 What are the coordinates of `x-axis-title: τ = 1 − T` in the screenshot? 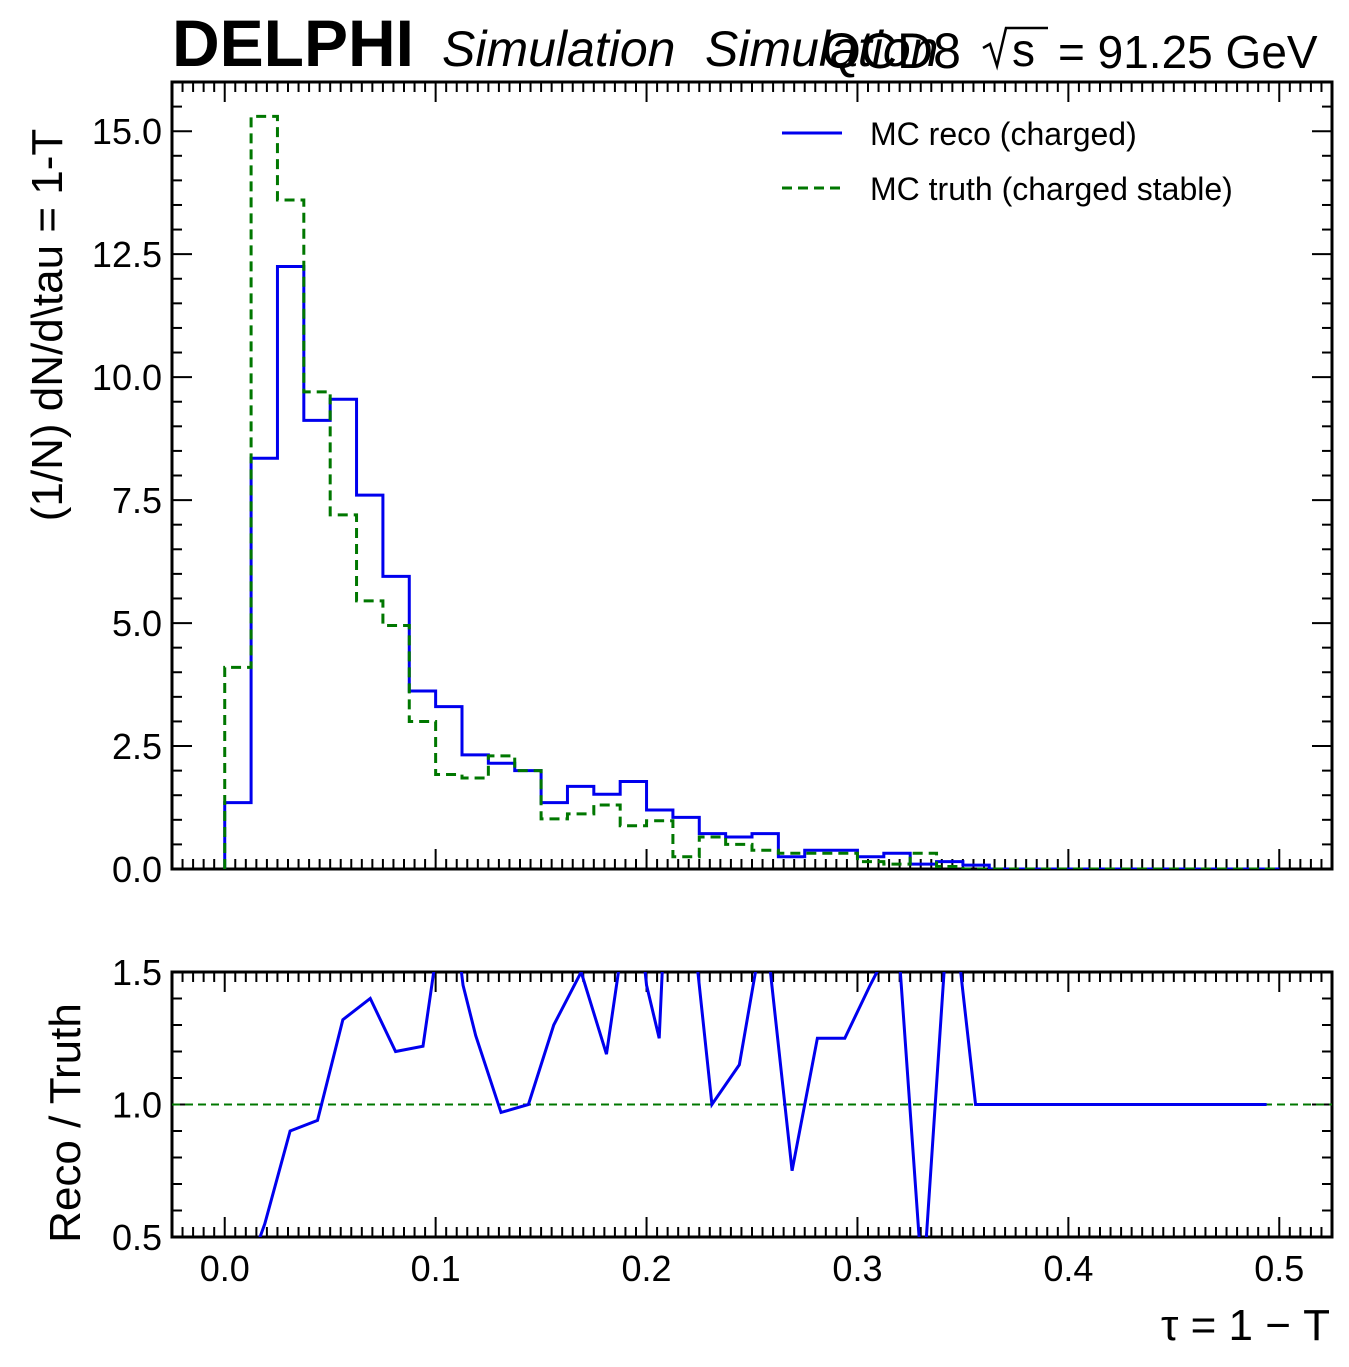 It's located at (1245, 1325).